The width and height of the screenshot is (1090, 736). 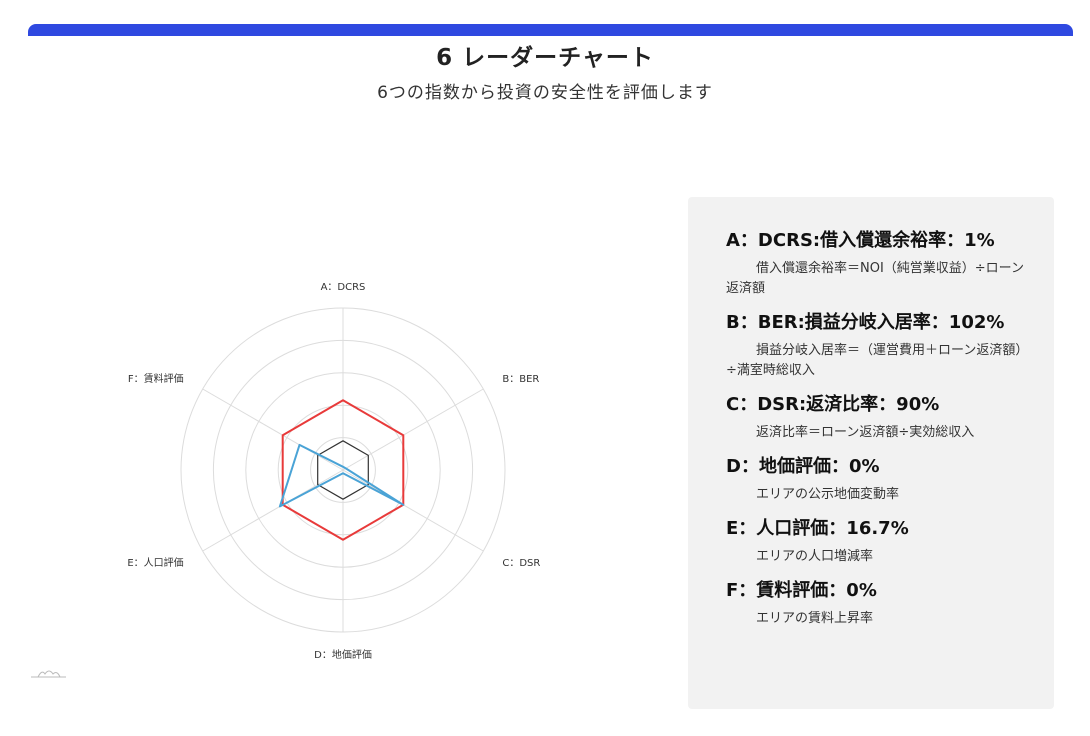 What do you see at coordinates (865, 432) in the screenshot?
I see `index-item-description: 返済比率＝ローン返済額÷実効総収入` at bounding box center [865, 432].